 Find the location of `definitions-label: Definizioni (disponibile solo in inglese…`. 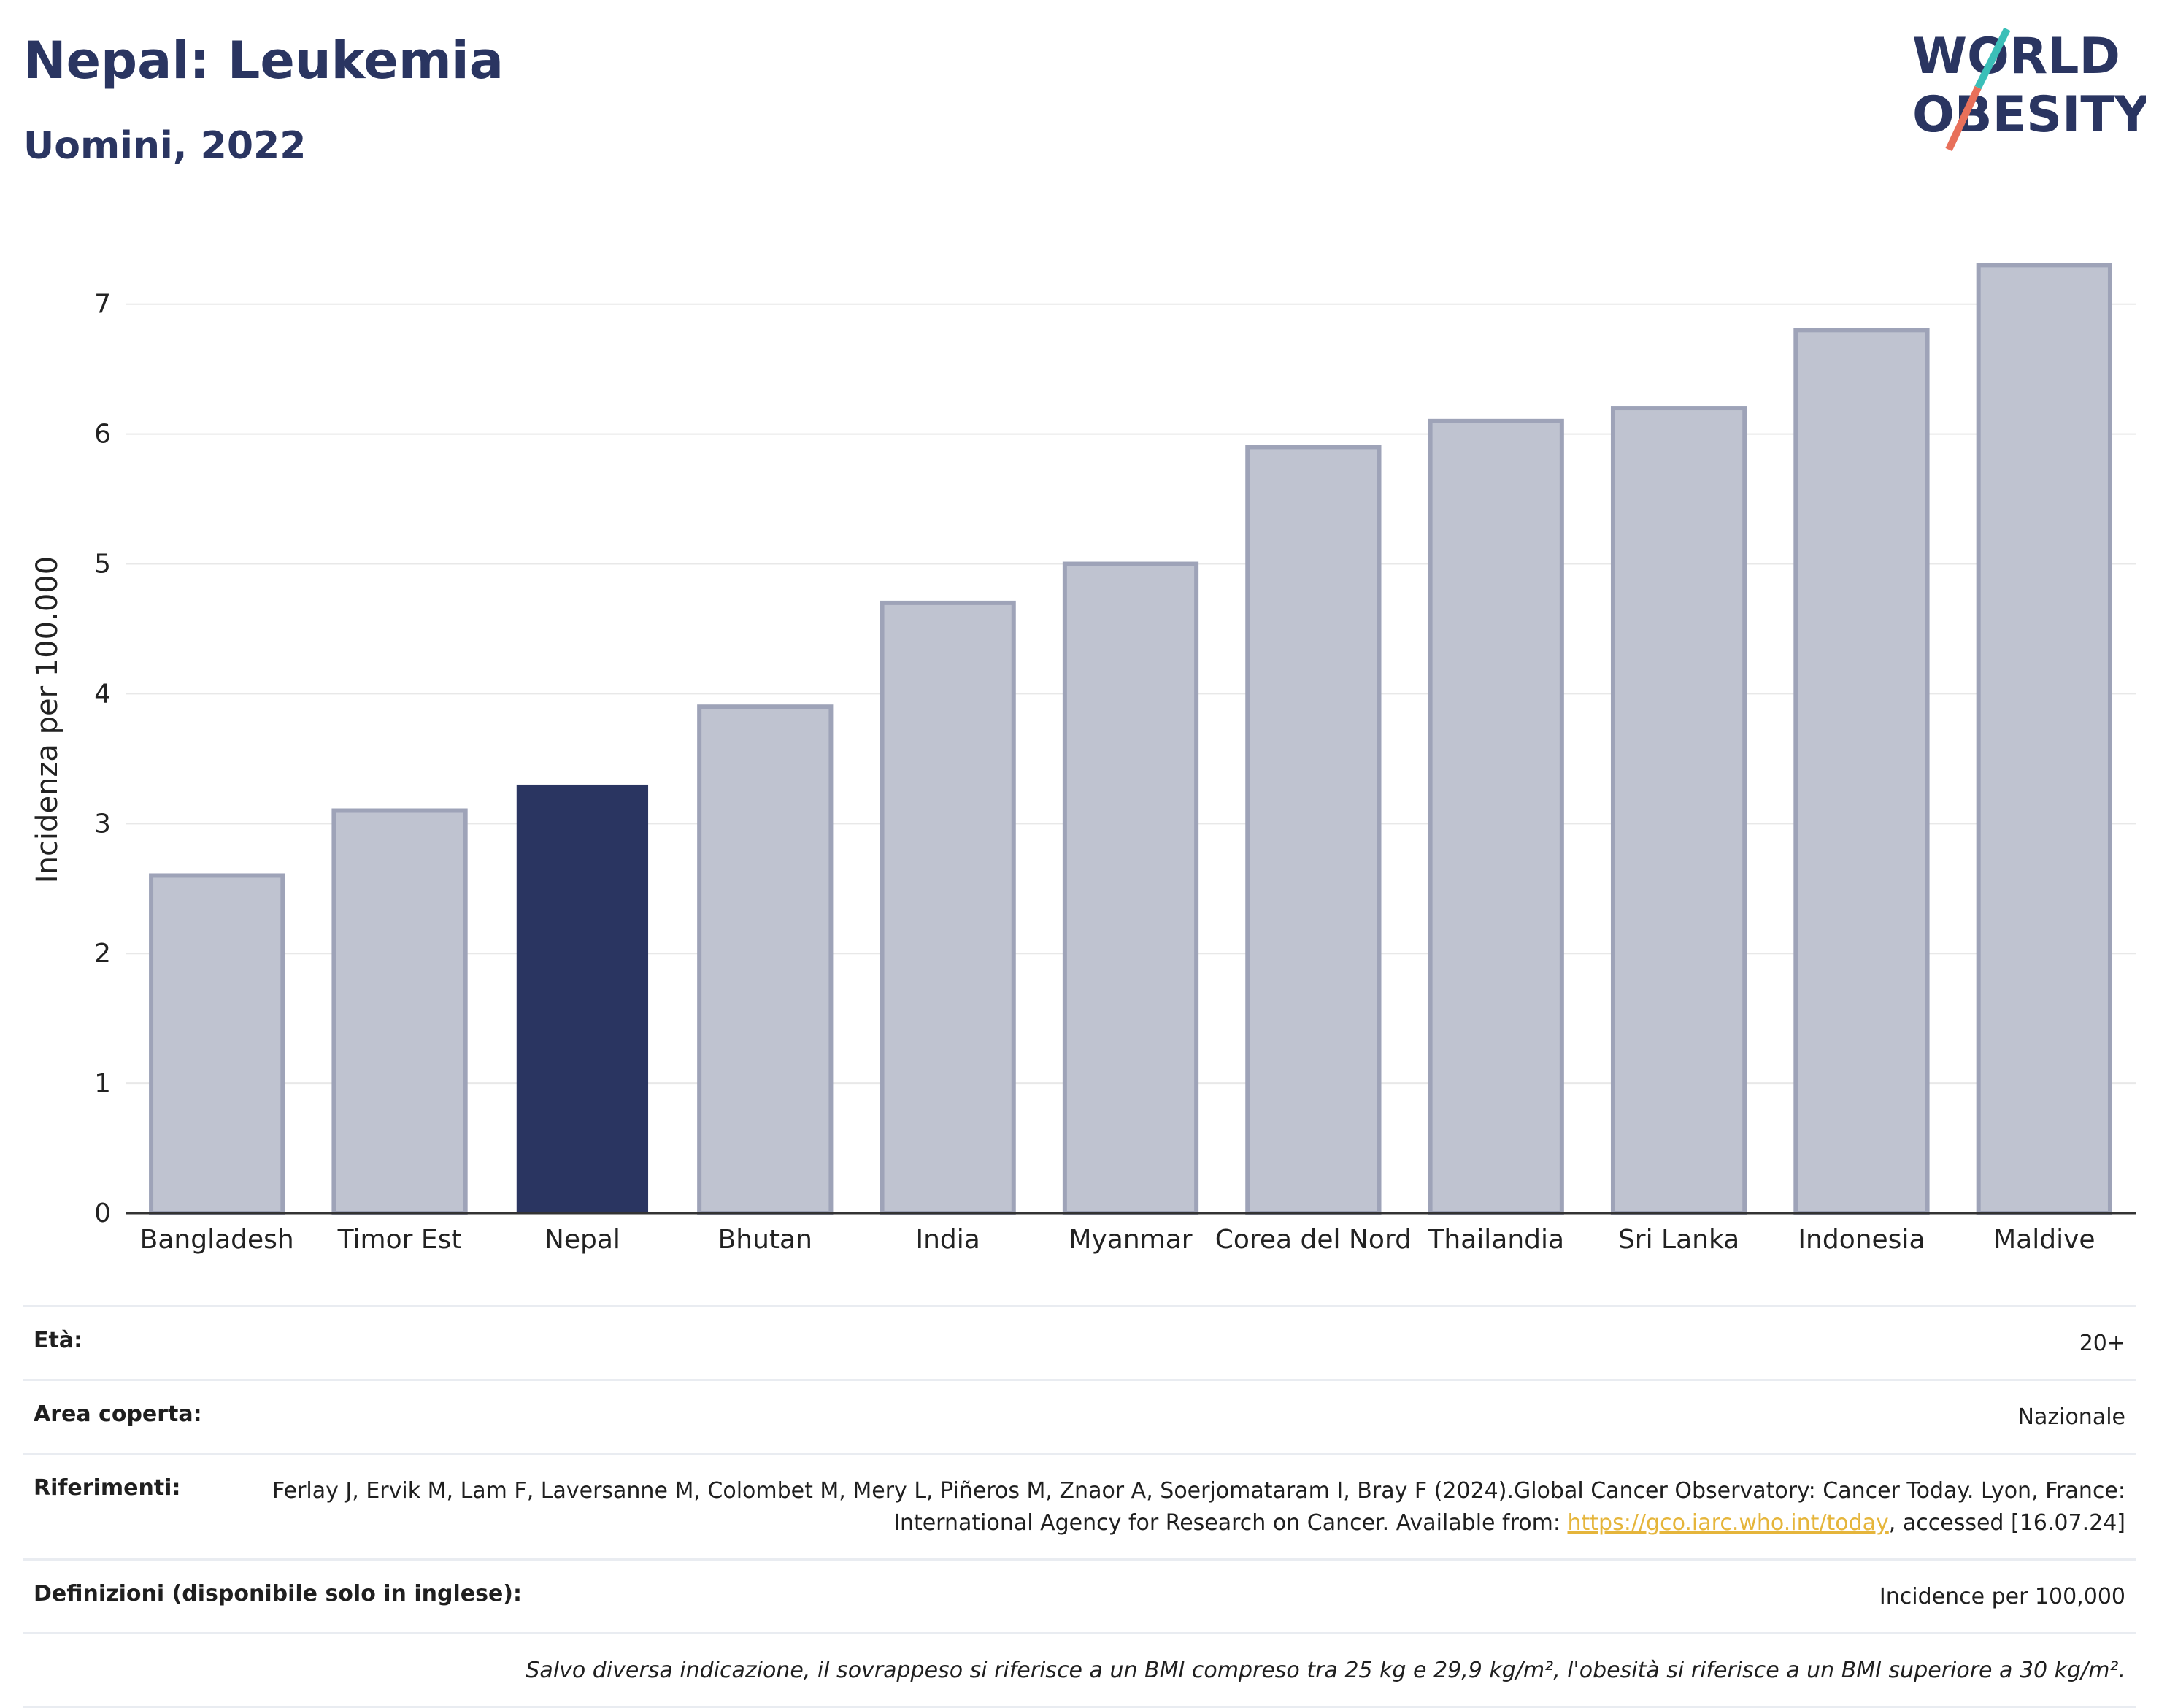

definitions-label: Definizioni (disponibile solo in inglese… is located at coordinates (278, 1594).